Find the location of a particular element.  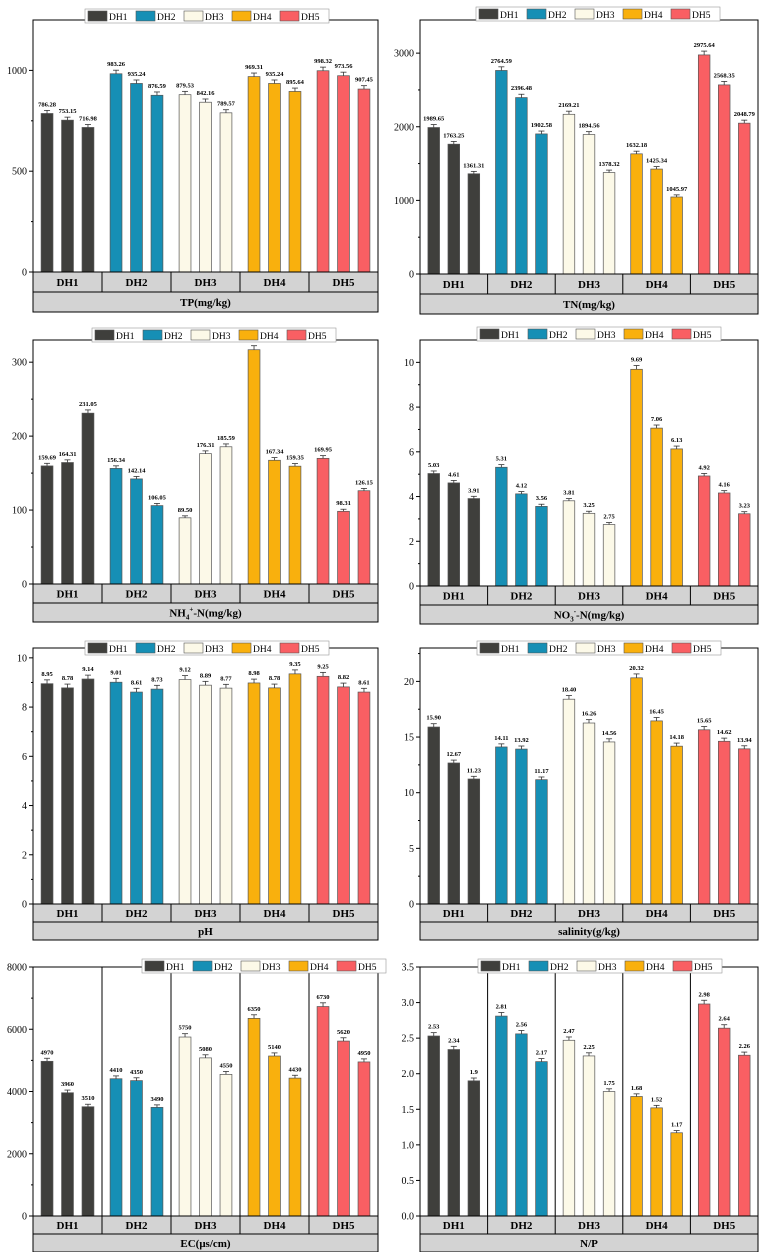

axis-title: pH is located at coordinates (205, 932).